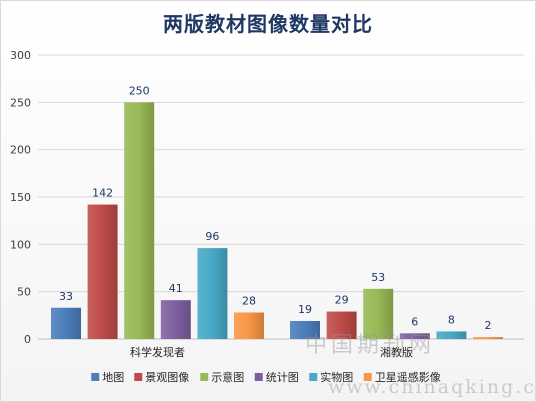 The height and width of the screenshot is (402, 536). Describe the element at coordinates (227, 377) in the screenshot. I see `legend-label: 示意图` at that location.